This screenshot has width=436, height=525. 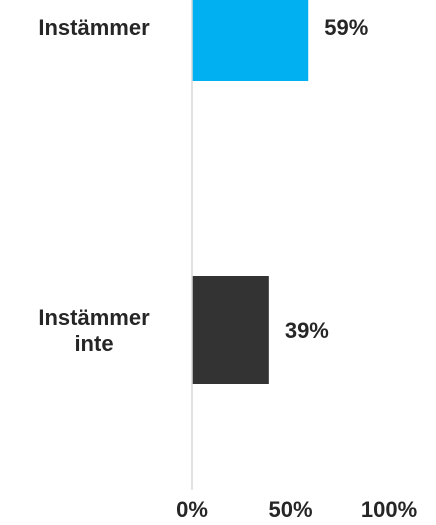 I want to click on category-label-instammer: Instämmer, so click(x=94, y=27).